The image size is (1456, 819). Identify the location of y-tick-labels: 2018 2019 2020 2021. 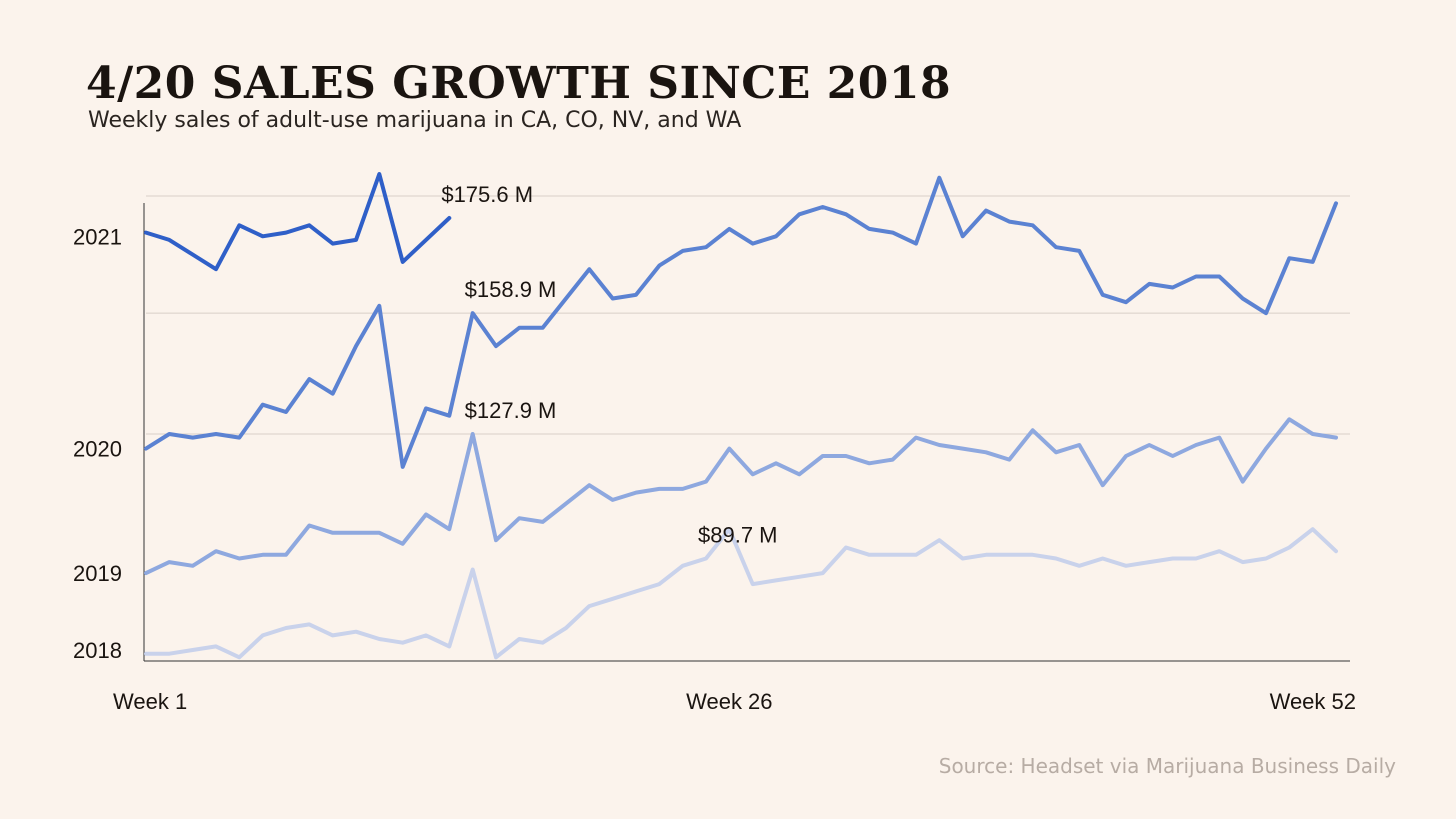
(97, 443).